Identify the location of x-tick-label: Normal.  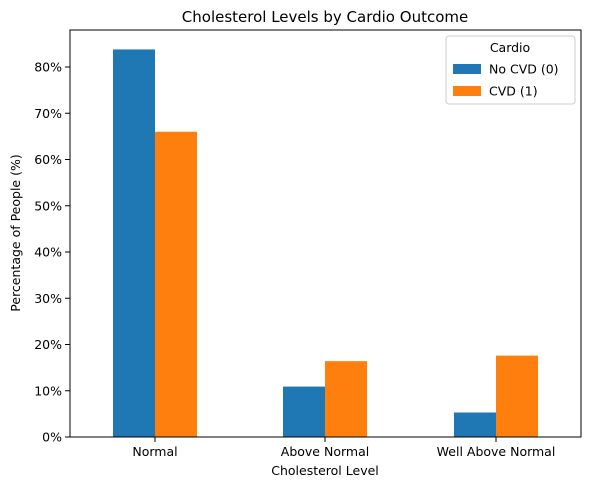
(154, 451).